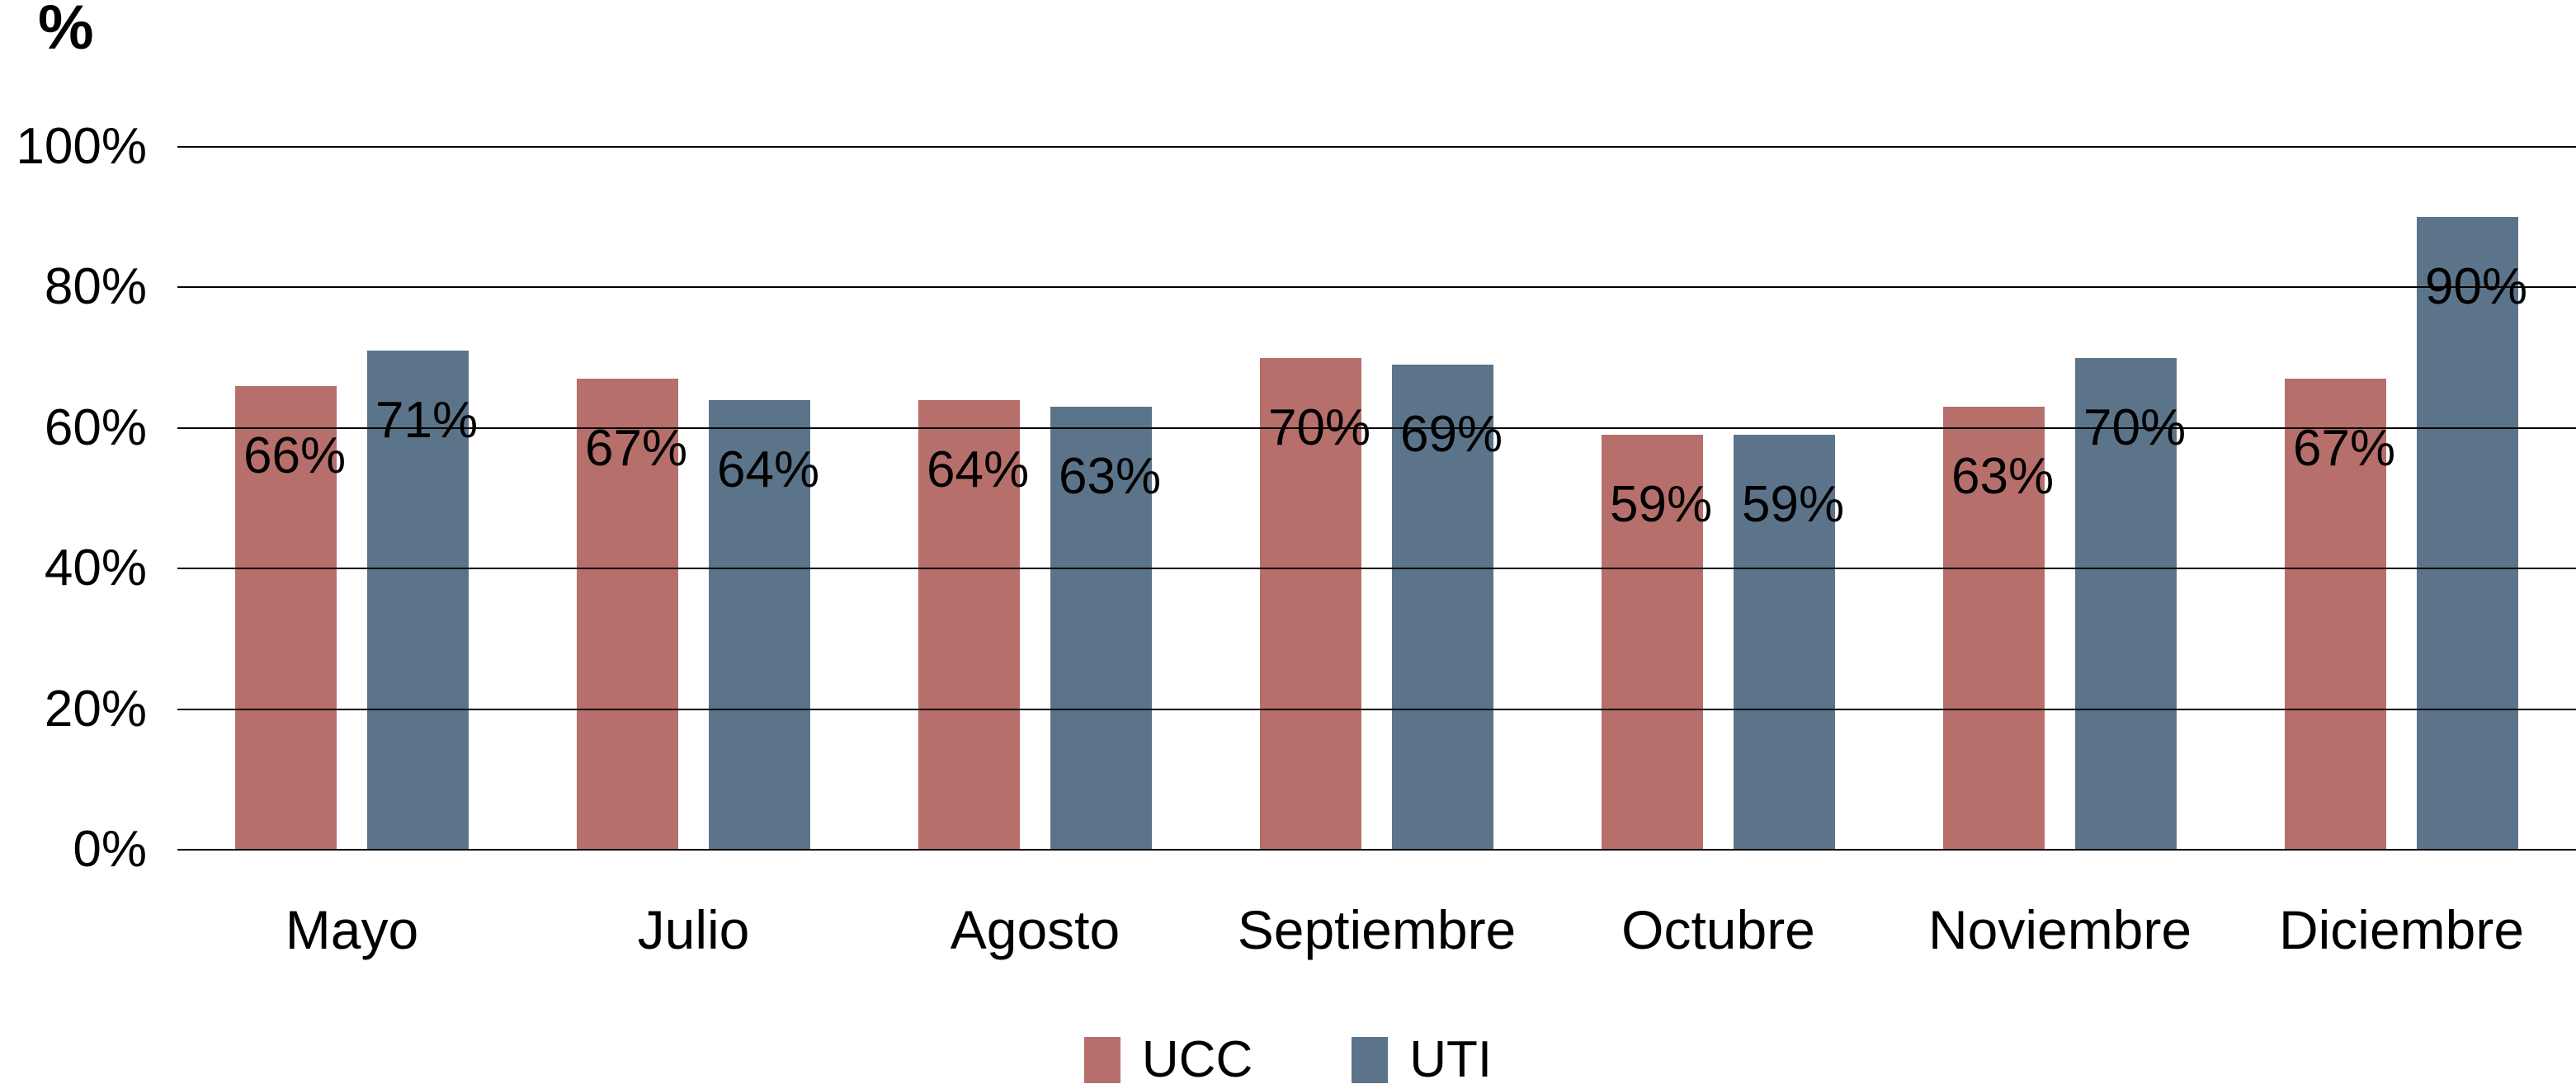 This screenshot has width=2576, height=1084. Describe the element at coordinates (81, 146) in the screenshot. I see `y-tick-label-100: 100%` at that location.